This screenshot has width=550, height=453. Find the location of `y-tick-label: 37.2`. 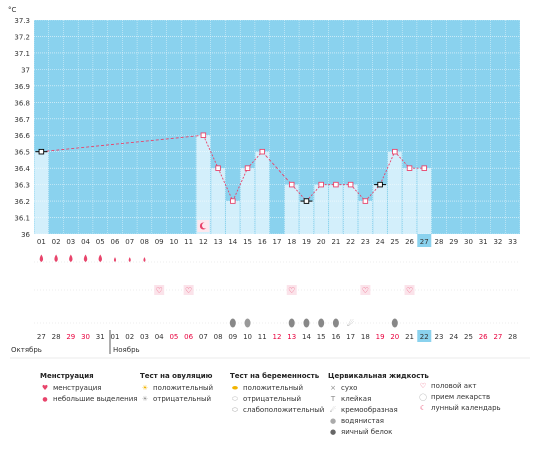

y-tick-label: 37.2 is located at coordinates (22, 37).